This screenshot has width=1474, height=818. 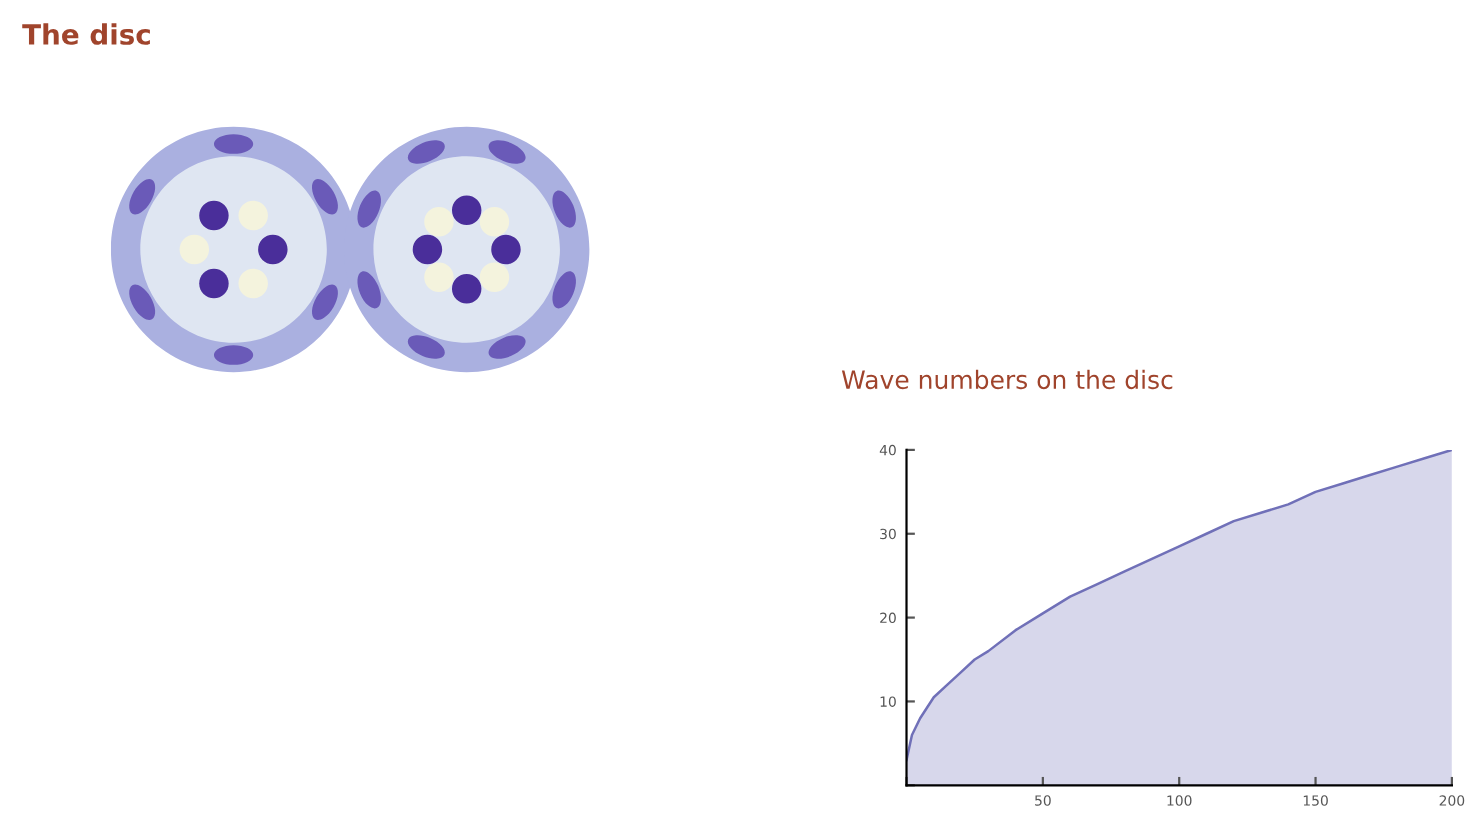 What do you see at coordinates (1007, 379) in the screenshot?
I see `chart-title: Wave numbers on the disc` at bounding box center [1007, 379].